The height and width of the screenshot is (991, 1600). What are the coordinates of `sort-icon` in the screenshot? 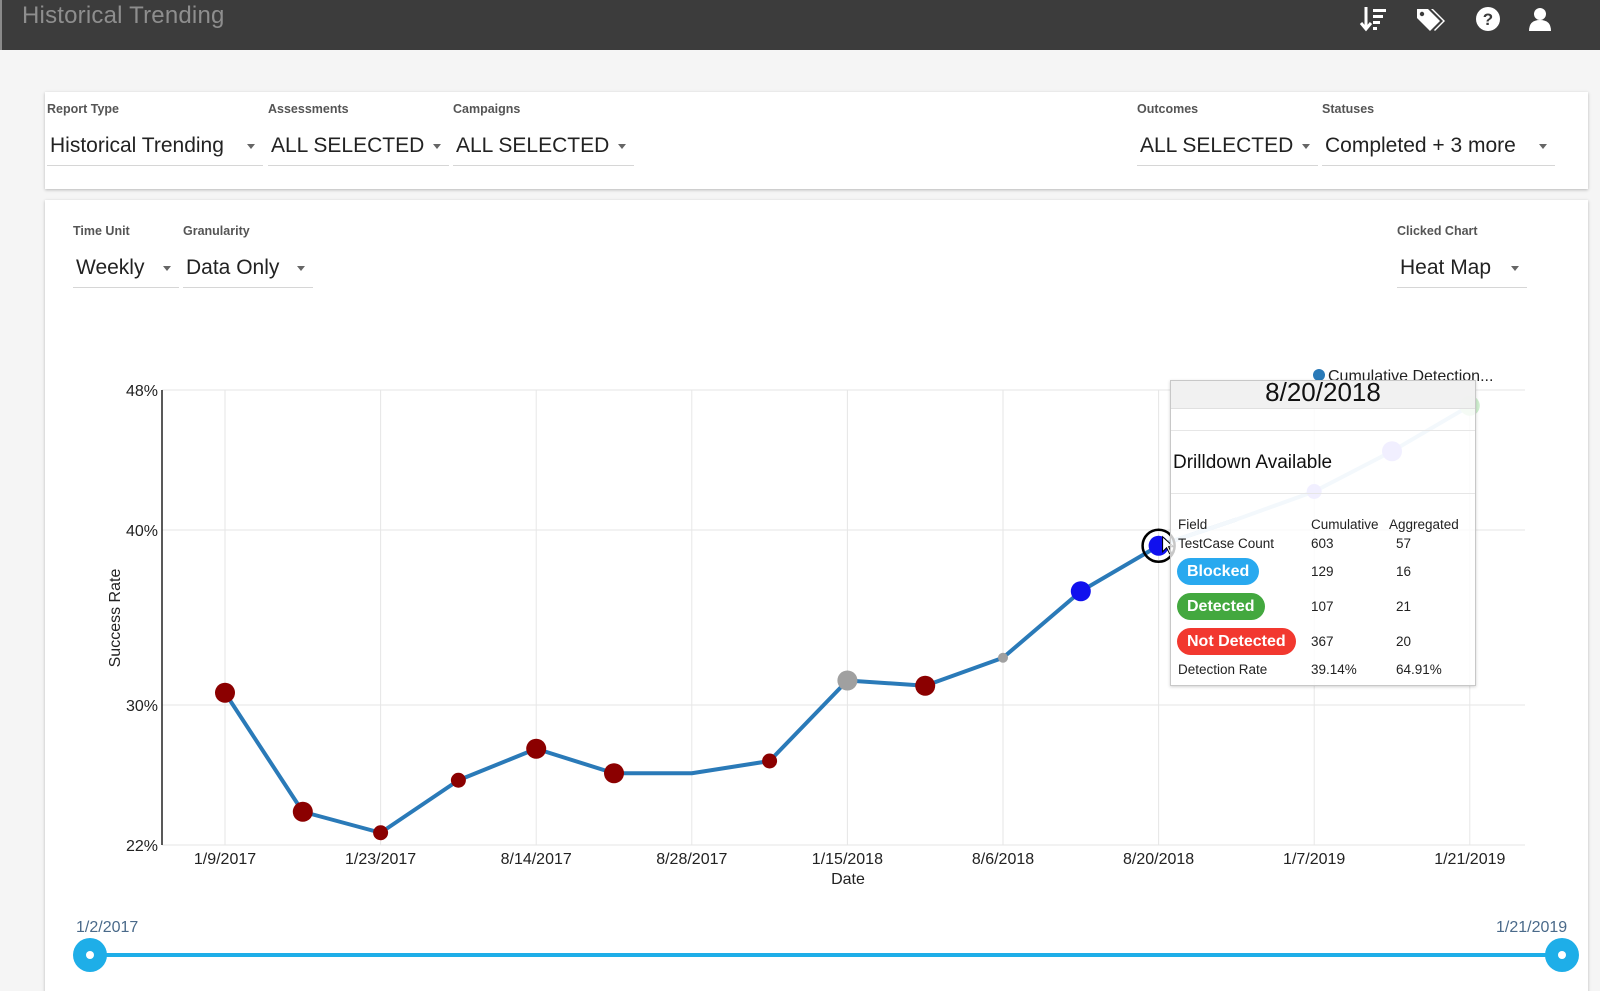 It's located at (1374, 19).